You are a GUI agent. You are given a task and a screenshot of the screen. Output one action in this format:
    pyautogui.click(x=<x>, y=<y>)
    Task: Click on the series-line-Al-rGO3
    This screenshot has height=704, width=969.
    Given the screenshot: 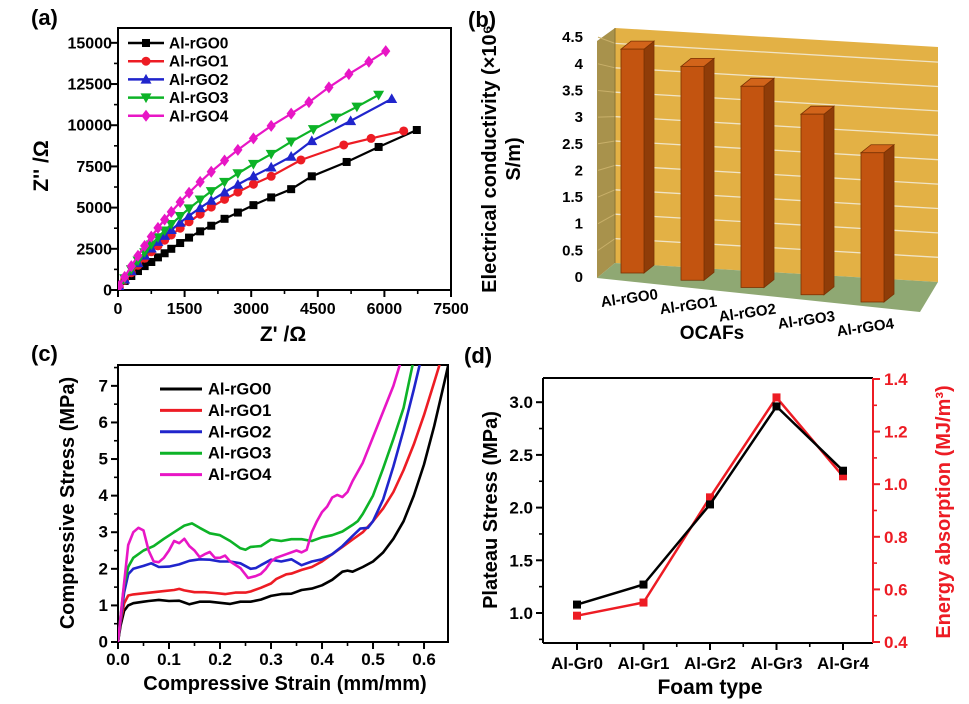 What is the action you would take?
    pyautogui.click(x=266, y=503)
    